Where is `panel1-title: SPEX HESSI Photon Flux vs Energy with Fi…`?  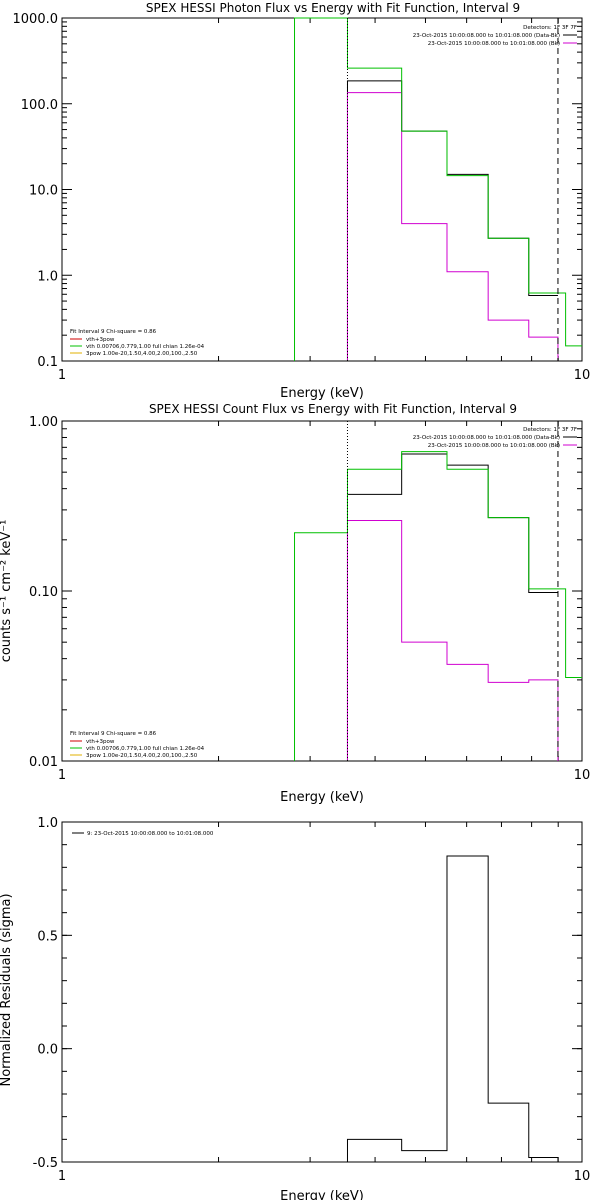
panel1-title: SPEX HESSI Photon Flux vs Energy with Fi… is located at coordinates (333, 8).